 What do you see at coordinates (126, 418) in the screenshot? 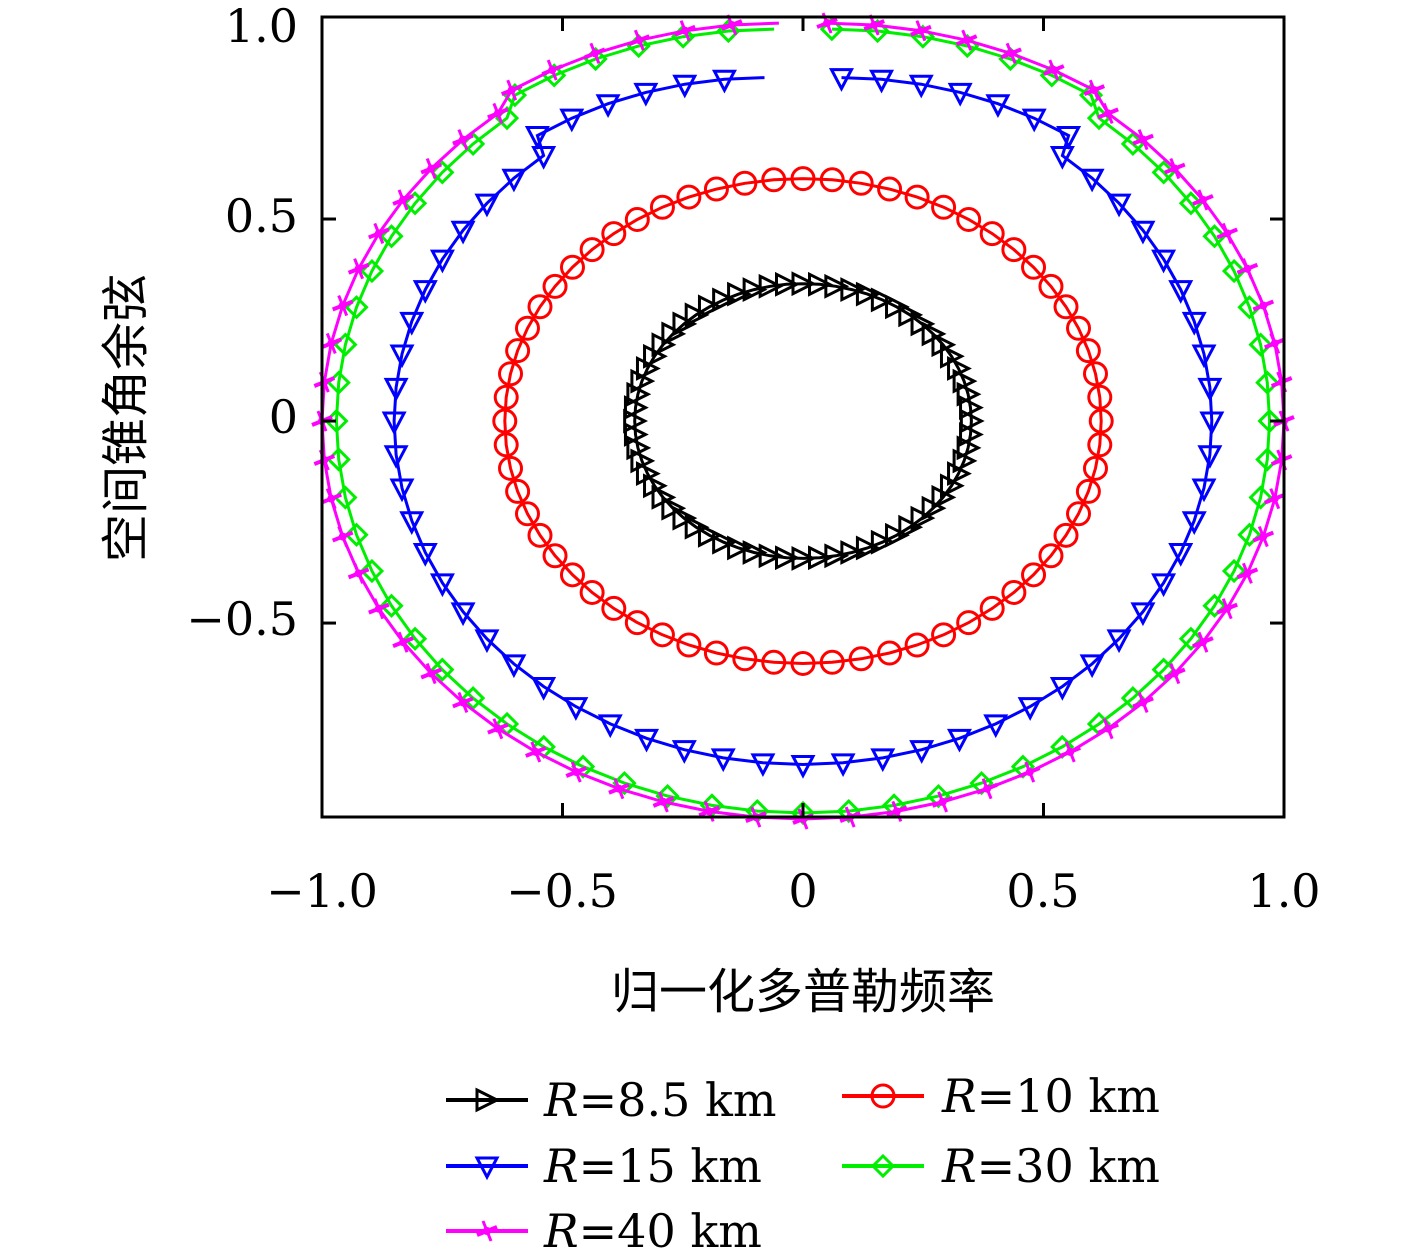
I see `y-axis-title: 空间锥角余弦` at bounding box center [126, 418].